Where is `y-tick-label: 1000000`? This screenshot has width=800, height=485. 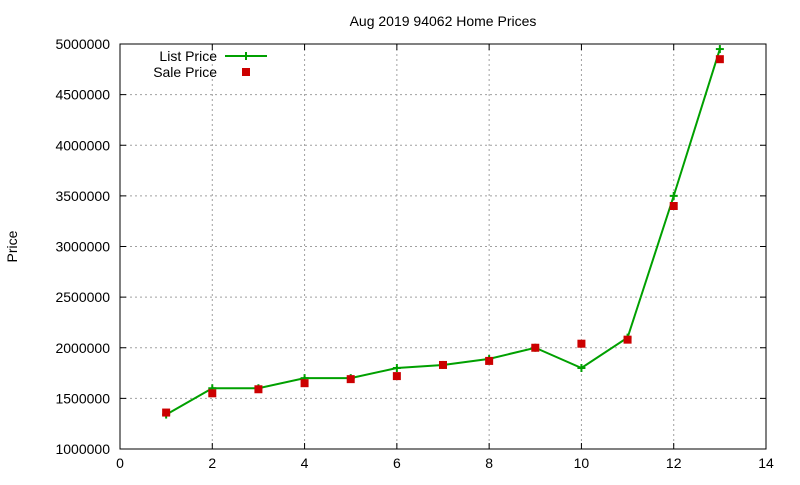
y-tick-label: 1000000 is located at coordinates (82, 449).